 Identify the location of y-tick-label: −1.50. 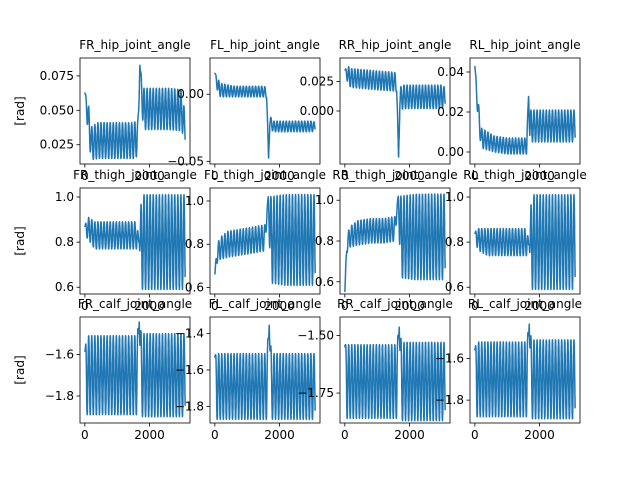
(315, 335).